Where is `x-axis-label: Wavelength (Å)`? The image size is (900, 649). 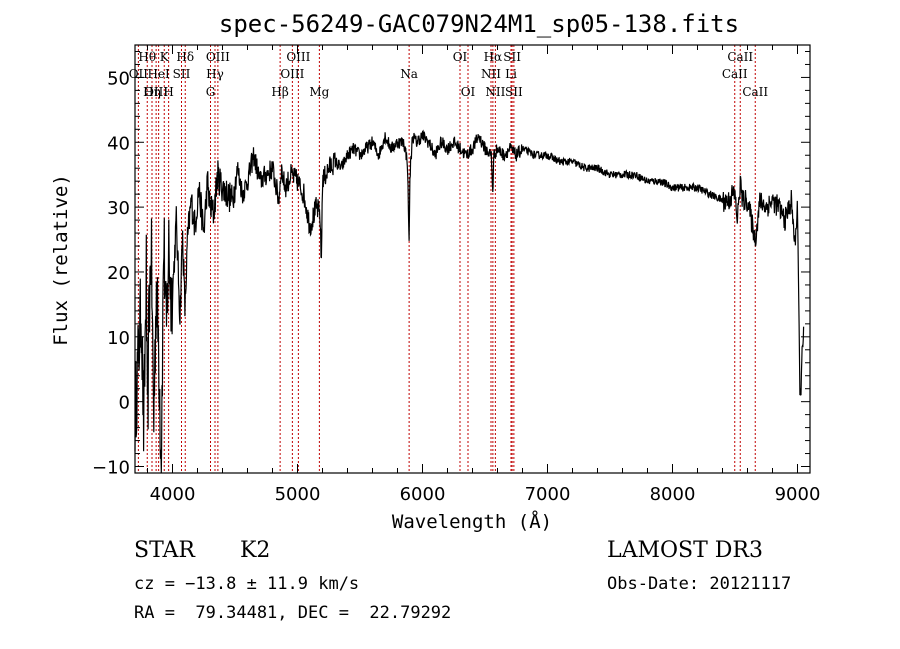
x-axis-label: Wavelength (Å) is located at coordinates (472, 521).